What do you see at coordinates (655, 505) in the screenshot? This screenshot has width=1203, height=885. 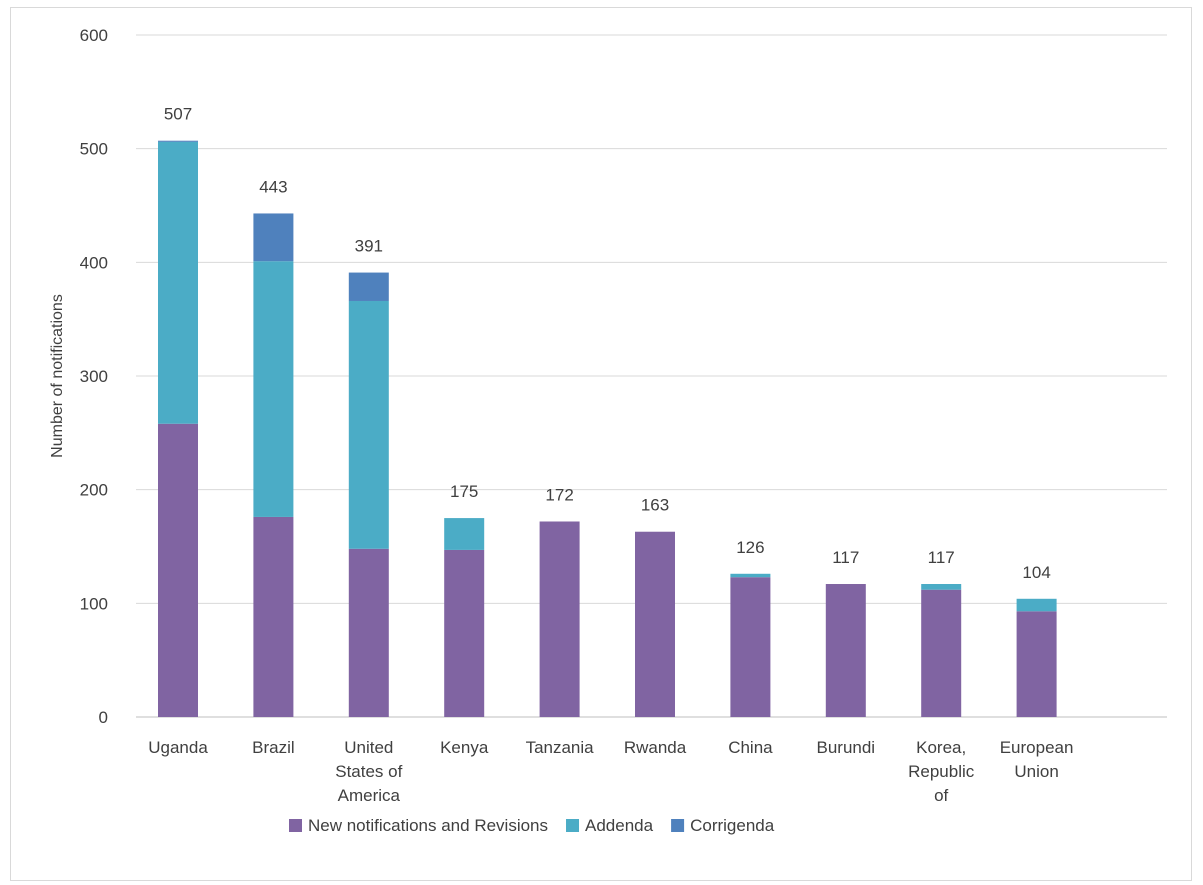 I see `data-label: 163` at bounding box center [655, 505].